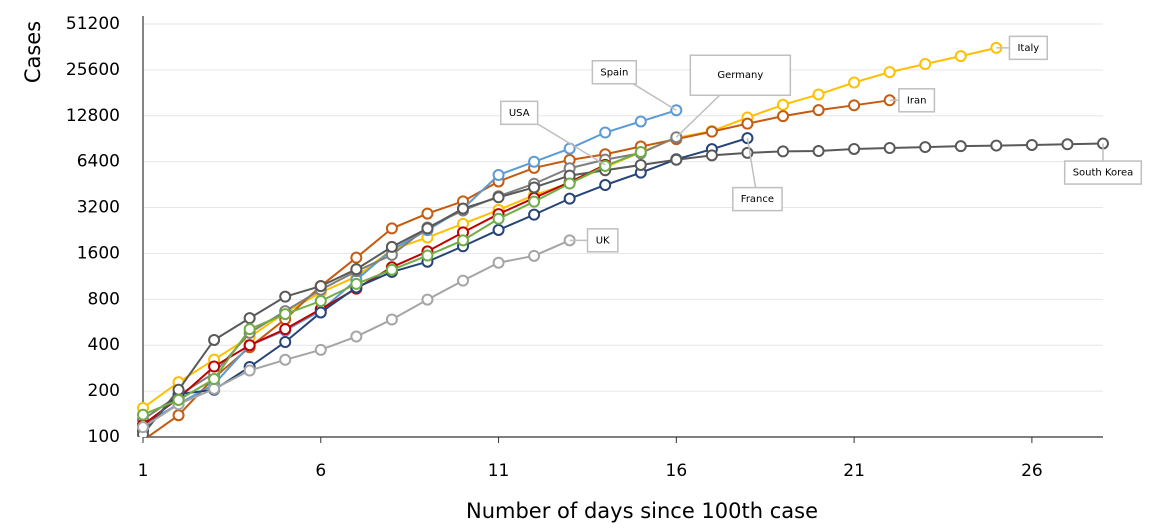 The width and height of the screenshot is (1164, 529). I want to click on callout: Germany, so click(733, 96).